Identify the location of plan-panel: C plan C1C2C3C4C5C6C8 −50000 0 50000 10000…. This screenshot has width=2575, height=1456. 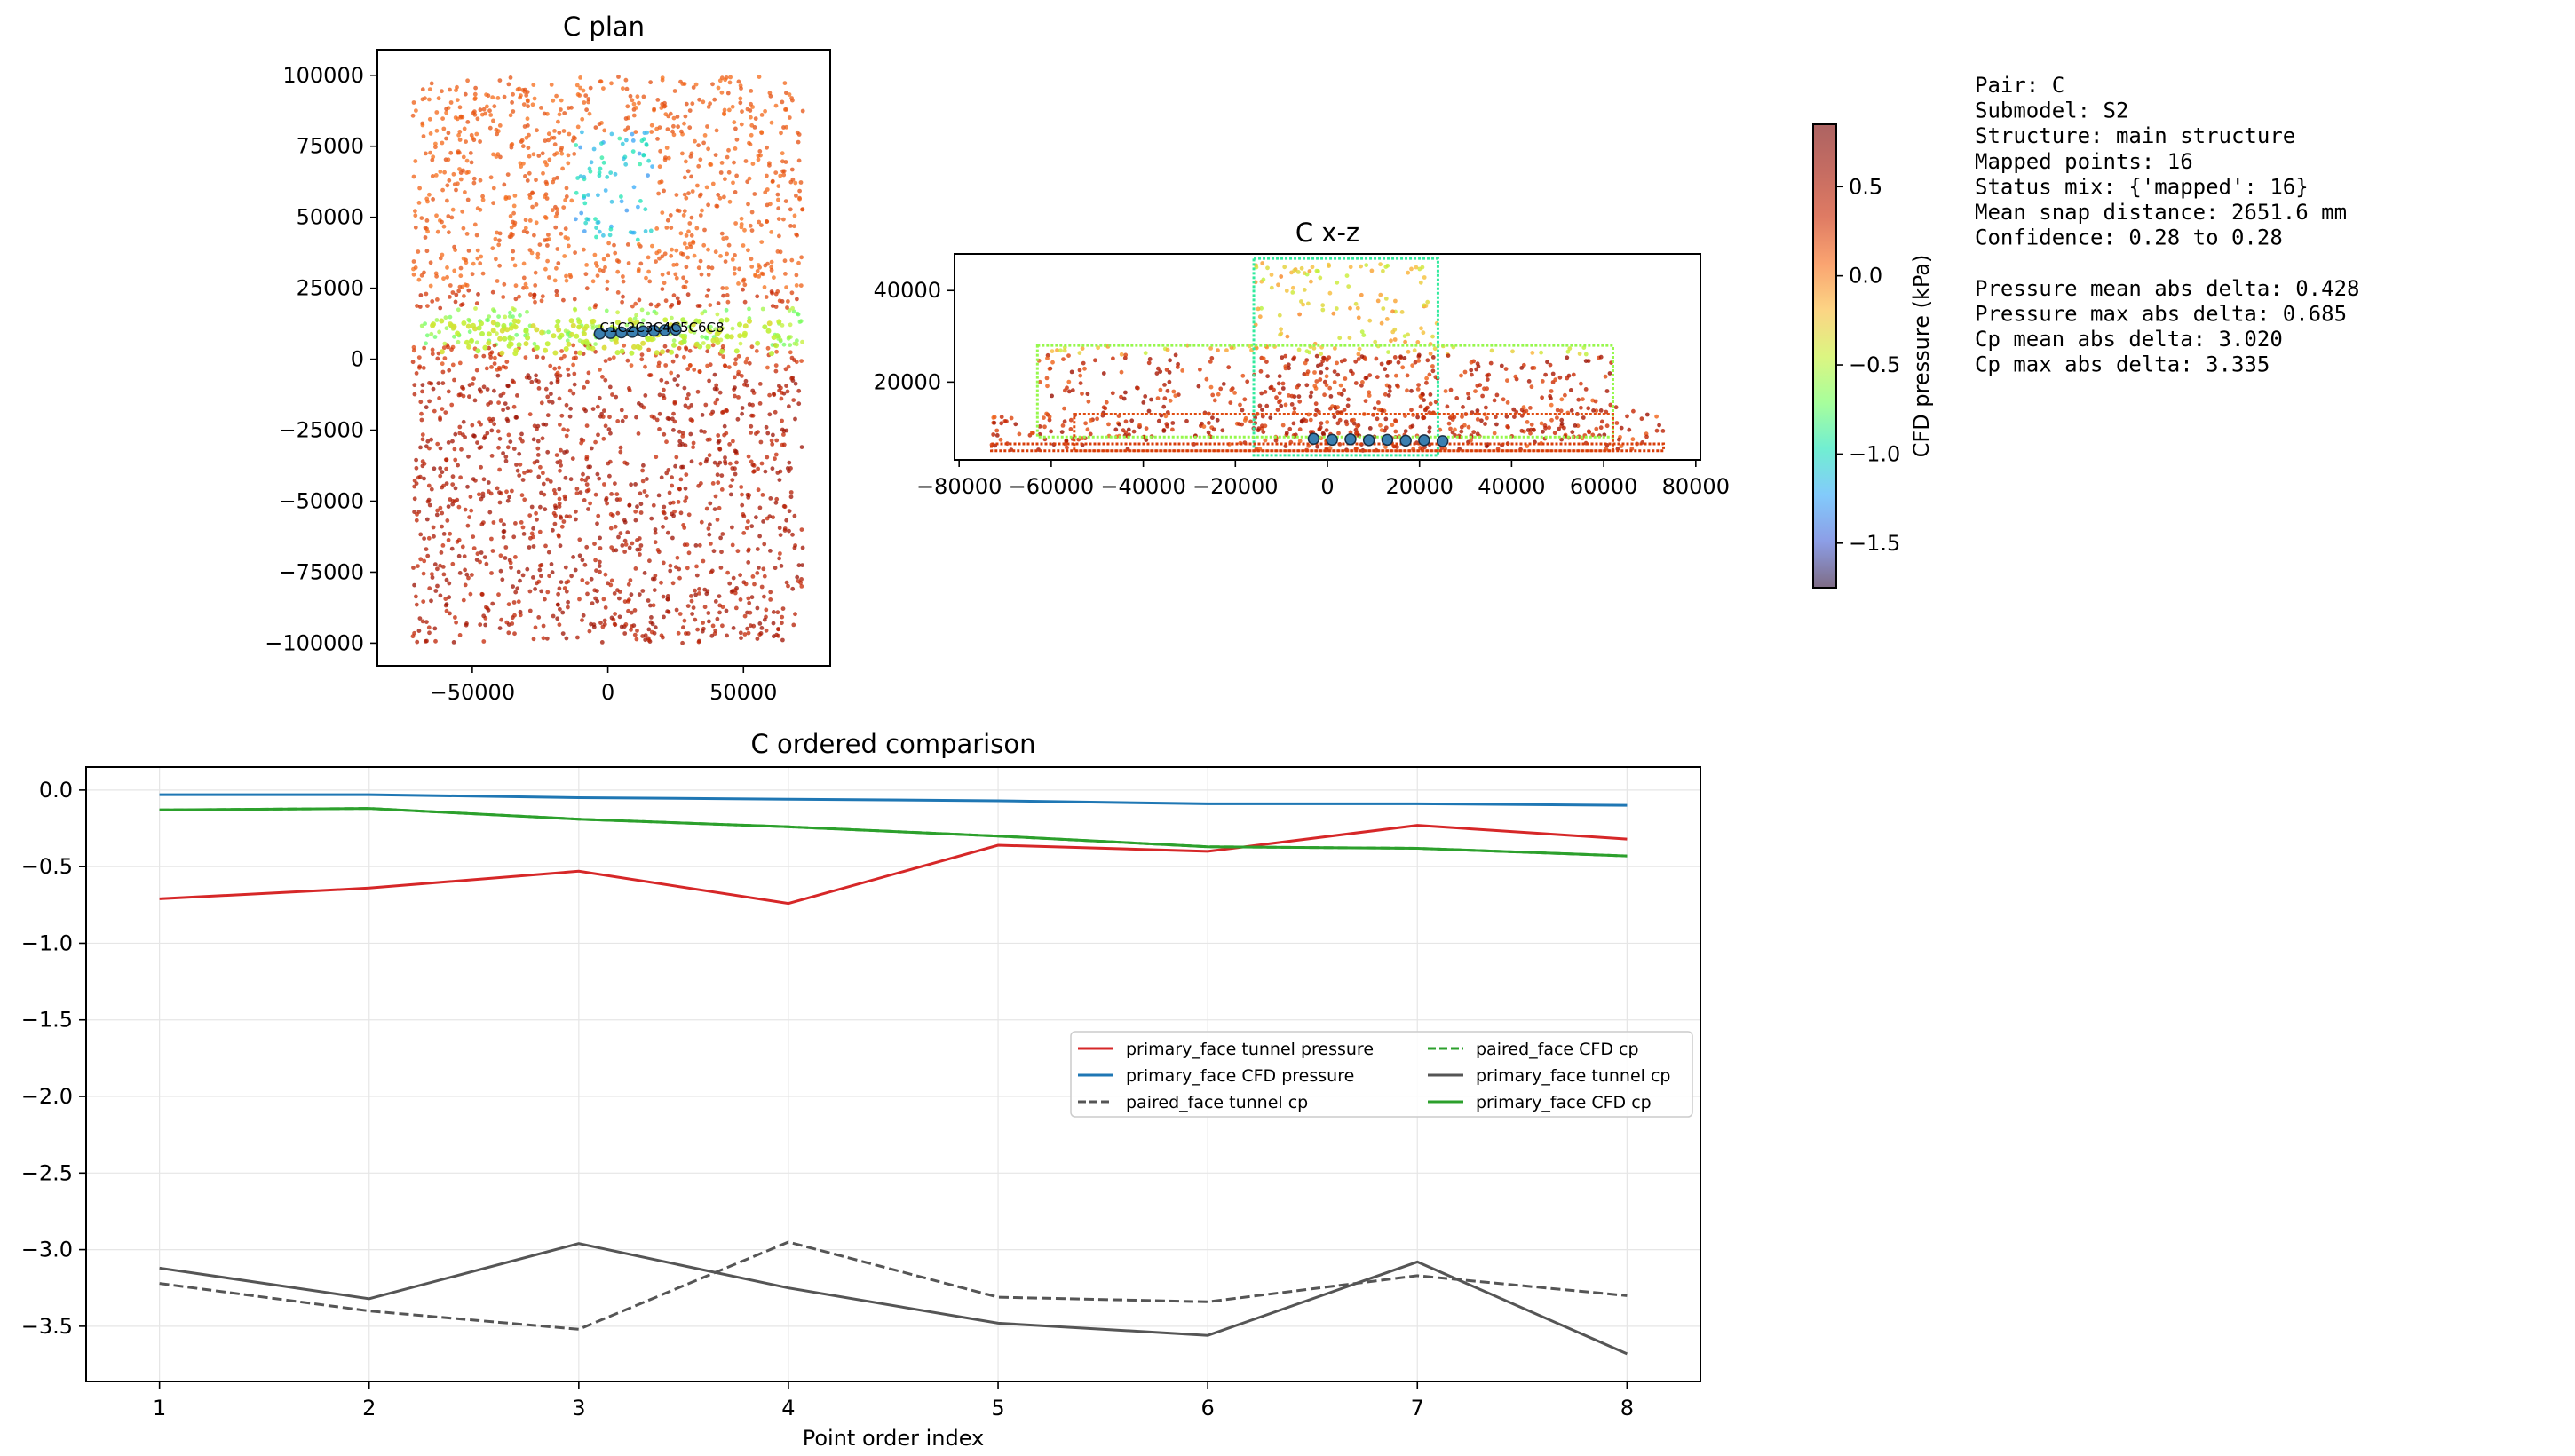
(548, 358).